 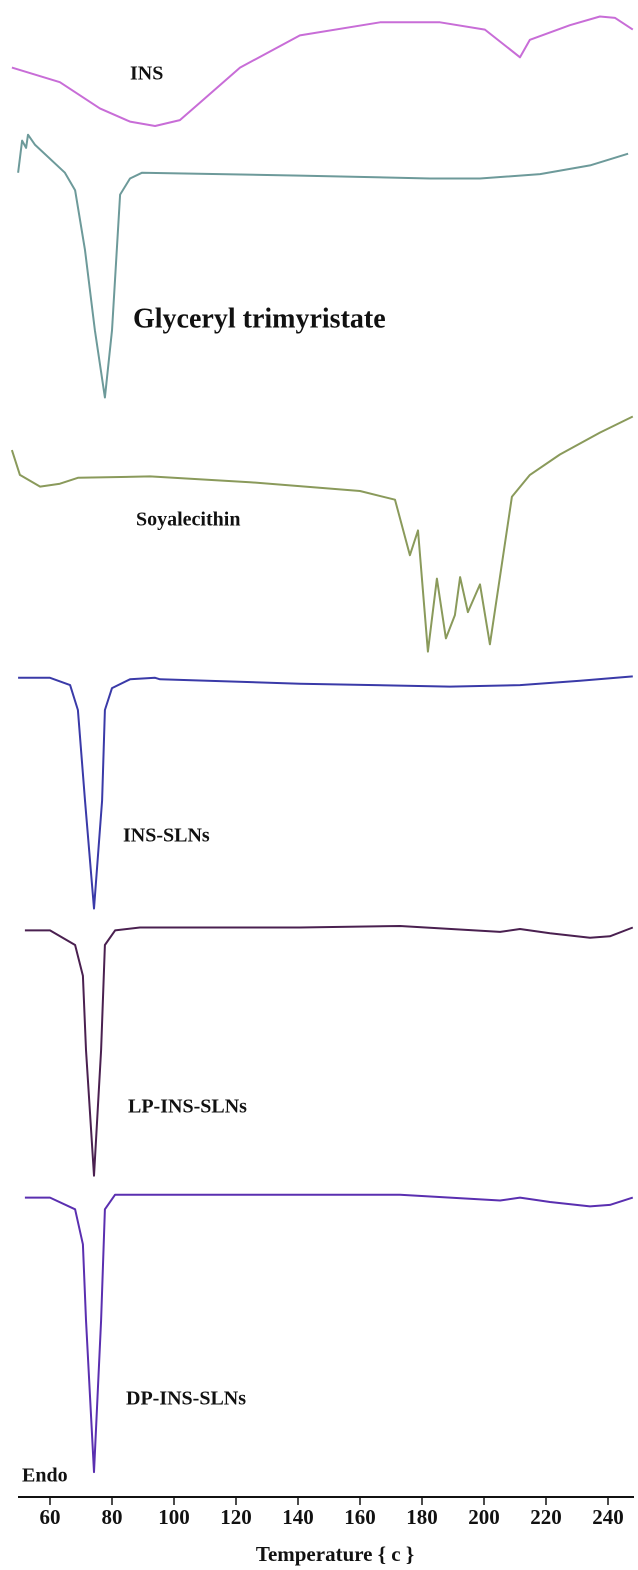 I want to click on x-tick-label: 100, so click(x=174, y=1517).